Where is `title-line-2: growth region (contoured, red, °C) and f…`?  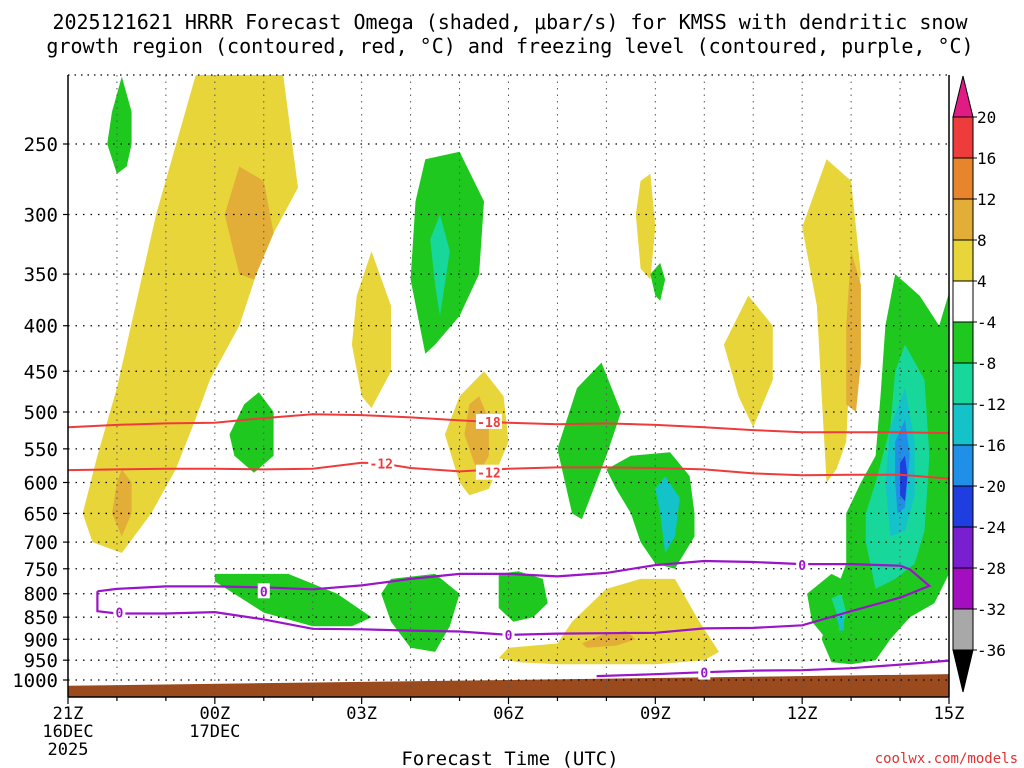 title-line-2: growth region (contoured, red, °C) and f… is located at coordinates (509, 46).